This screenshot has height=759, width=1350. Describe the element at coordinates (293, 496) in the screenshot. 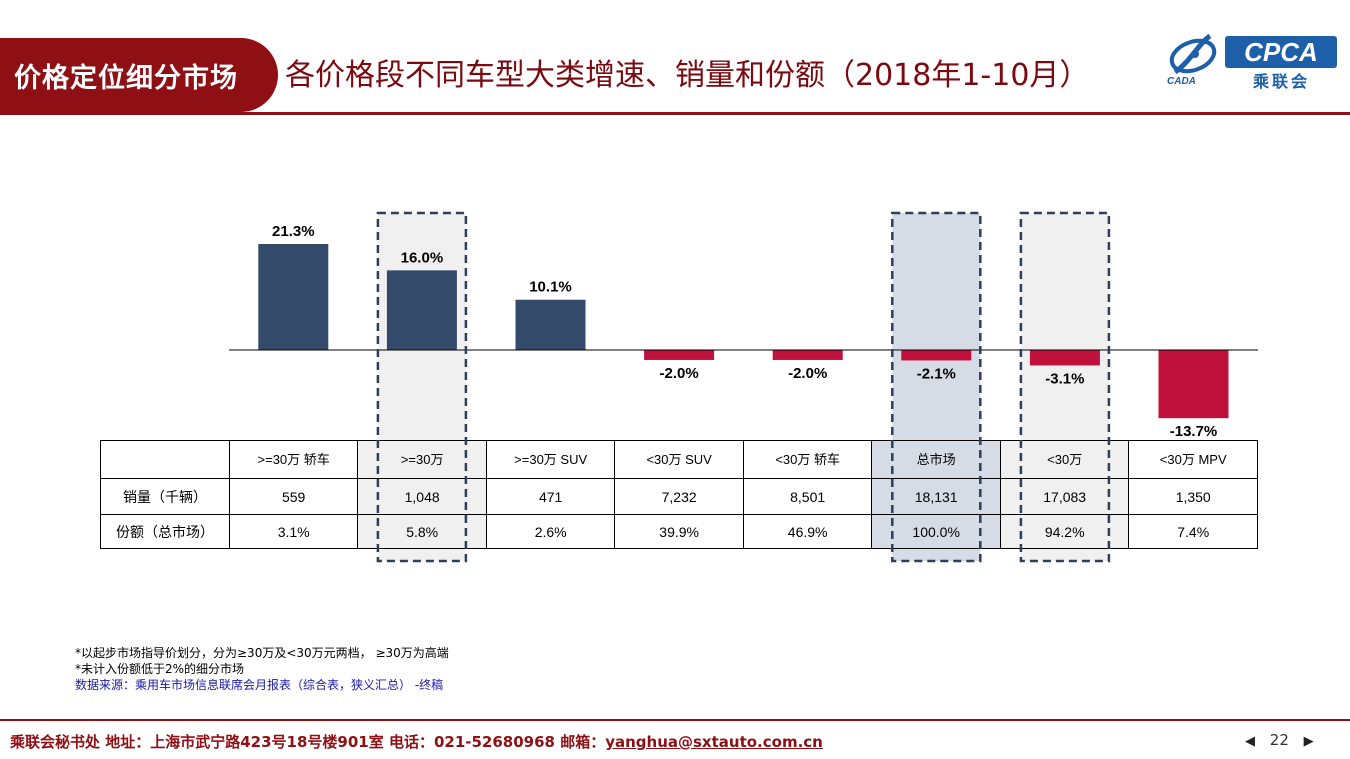

I see `table-cell: 559` at that location.